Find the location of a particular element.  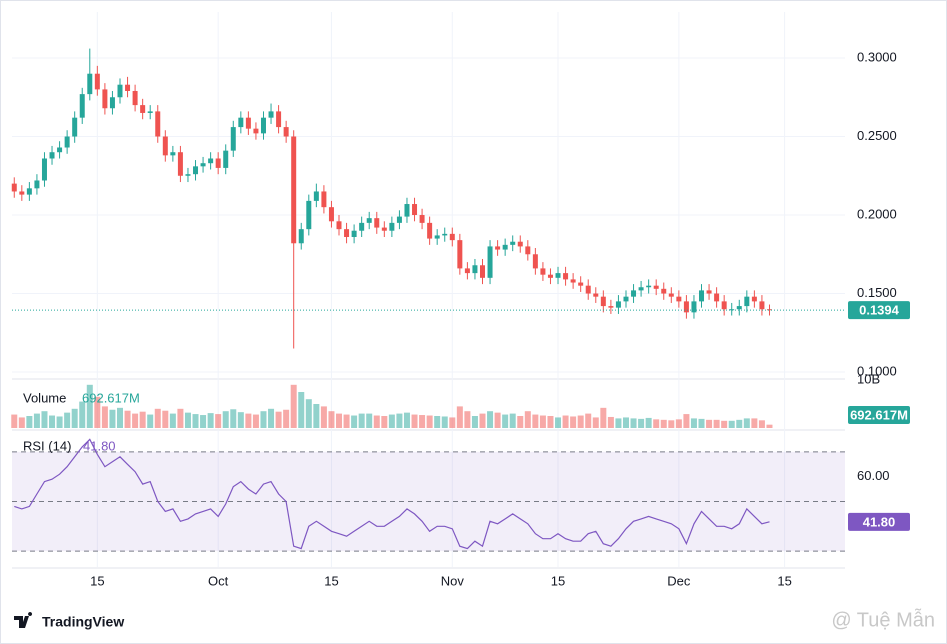

last-price-label-box is located at coordinates (879, 310).